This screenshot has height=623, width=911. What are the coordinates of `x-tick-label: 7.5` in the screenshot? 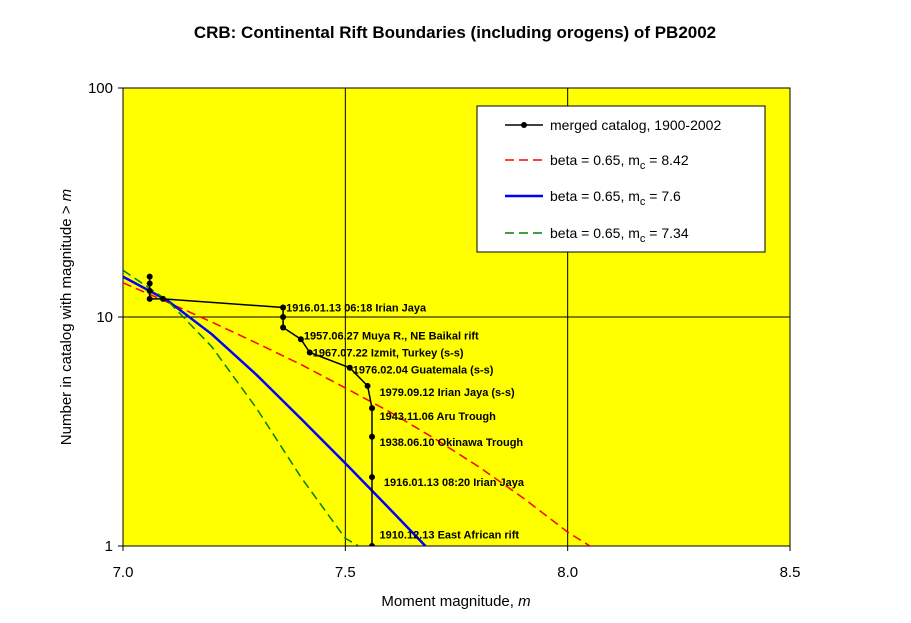 It's located at (345, 572).